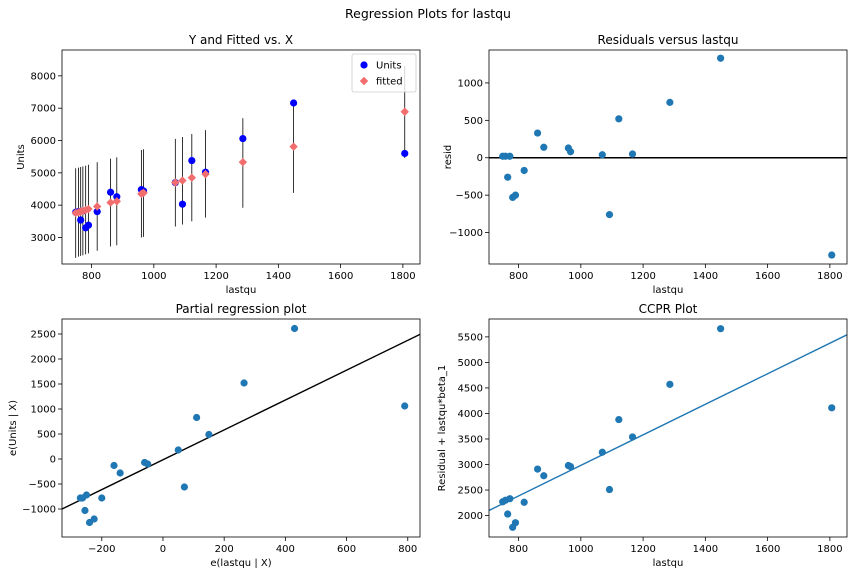 The height and width of the screenshot is (568, 856). Describe the element at coordinates (442, 428) in the screenshot. I see `y-axis-label: Residual + lastqu*beta_1` at that location.